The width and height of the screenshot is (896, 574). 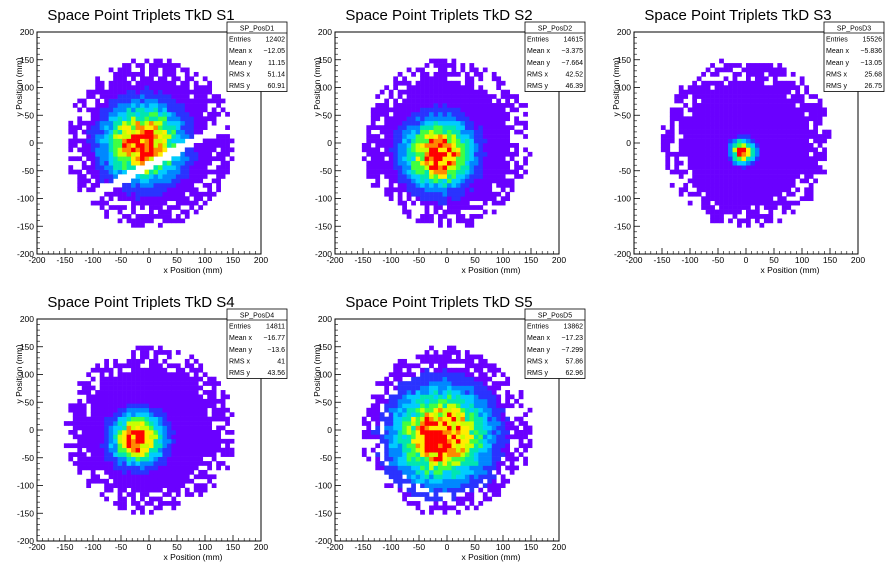 I want to click on stats-key: RMS y, so click(x=538, y=86).